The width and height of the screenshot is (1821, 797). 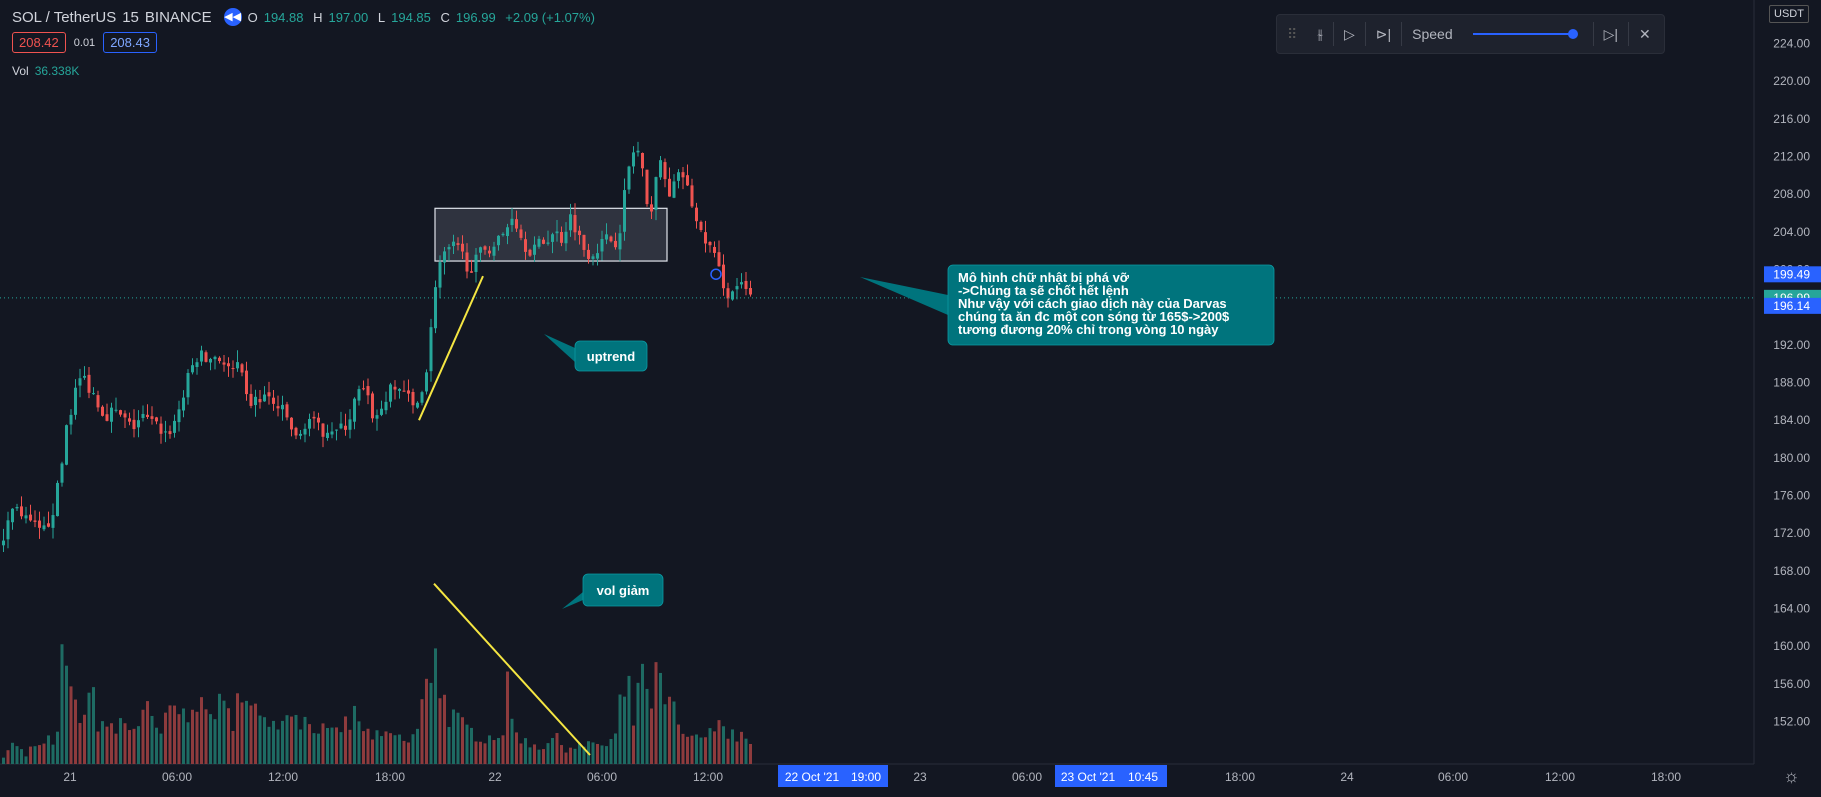 What do you see at coordinates (708, 777) in the screenshot?
I see `x-tick-label: 12:00` at bounding box center [708, 777].